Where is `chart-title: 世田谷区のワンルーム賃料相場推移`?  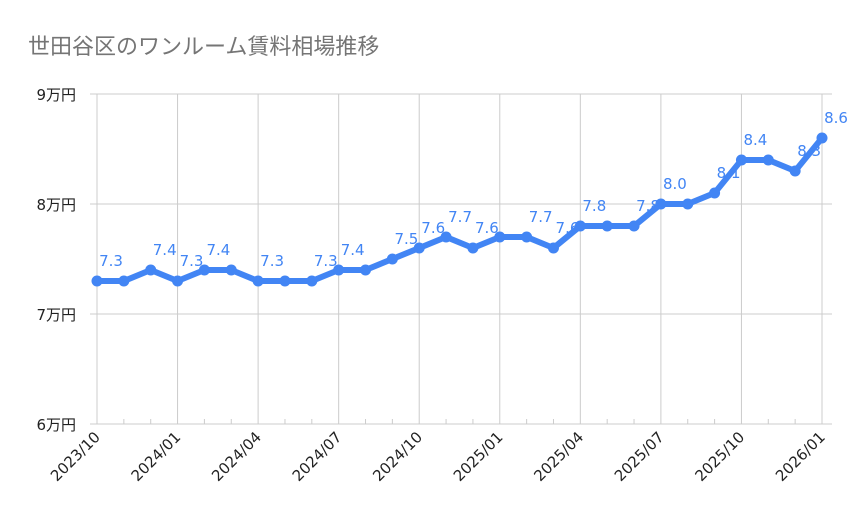
chart-title: 世田谷区のワンルーム賃料相場推移 is located at coordinates (203, 47).